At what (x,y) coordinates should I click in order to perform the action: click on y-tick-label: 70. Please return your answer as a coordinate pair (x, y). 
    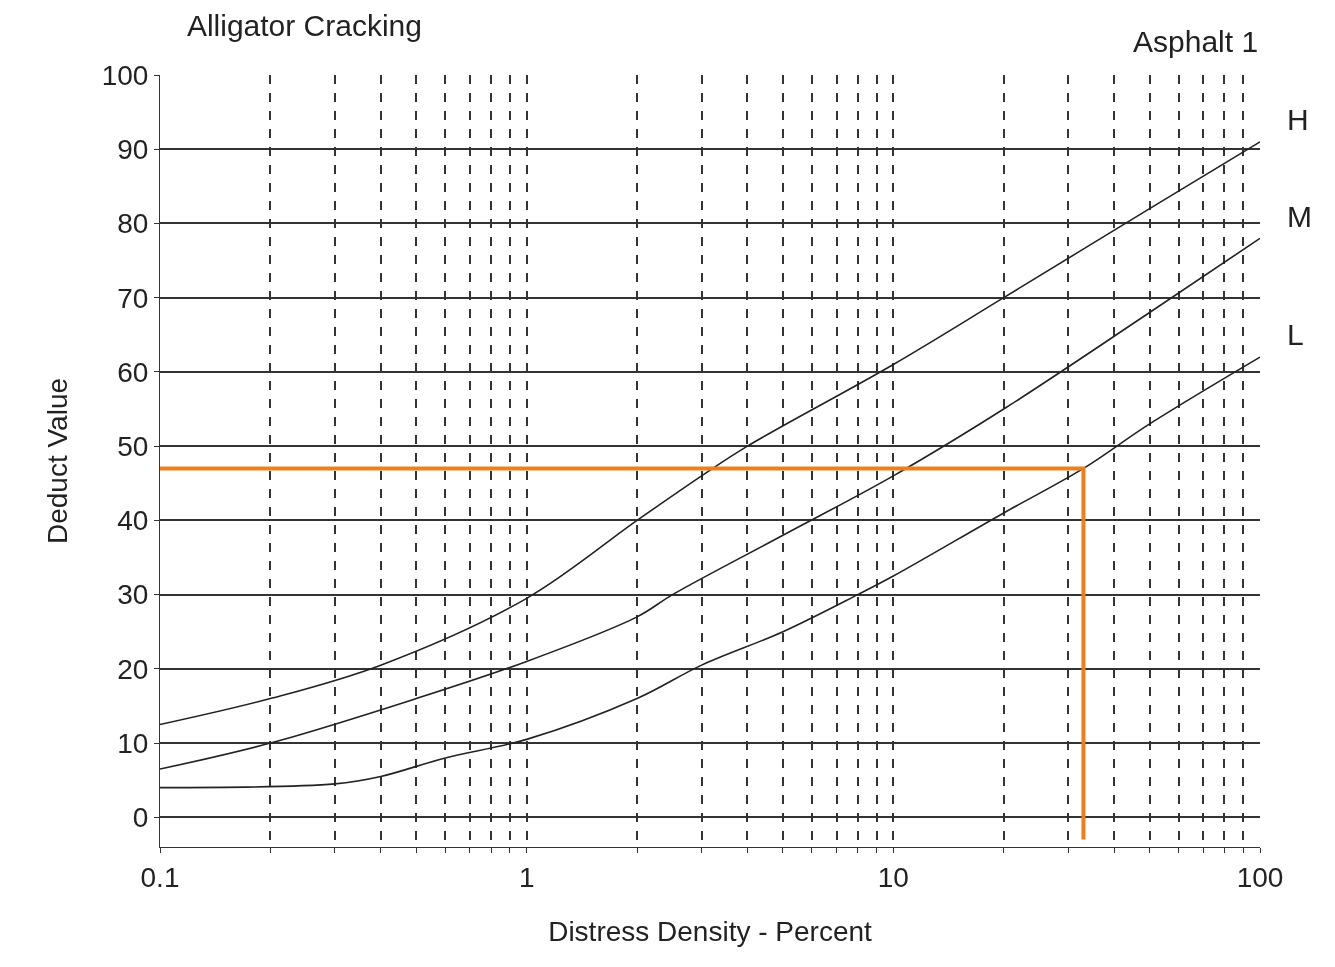
    Looking at the image, I should click on (133, 298).